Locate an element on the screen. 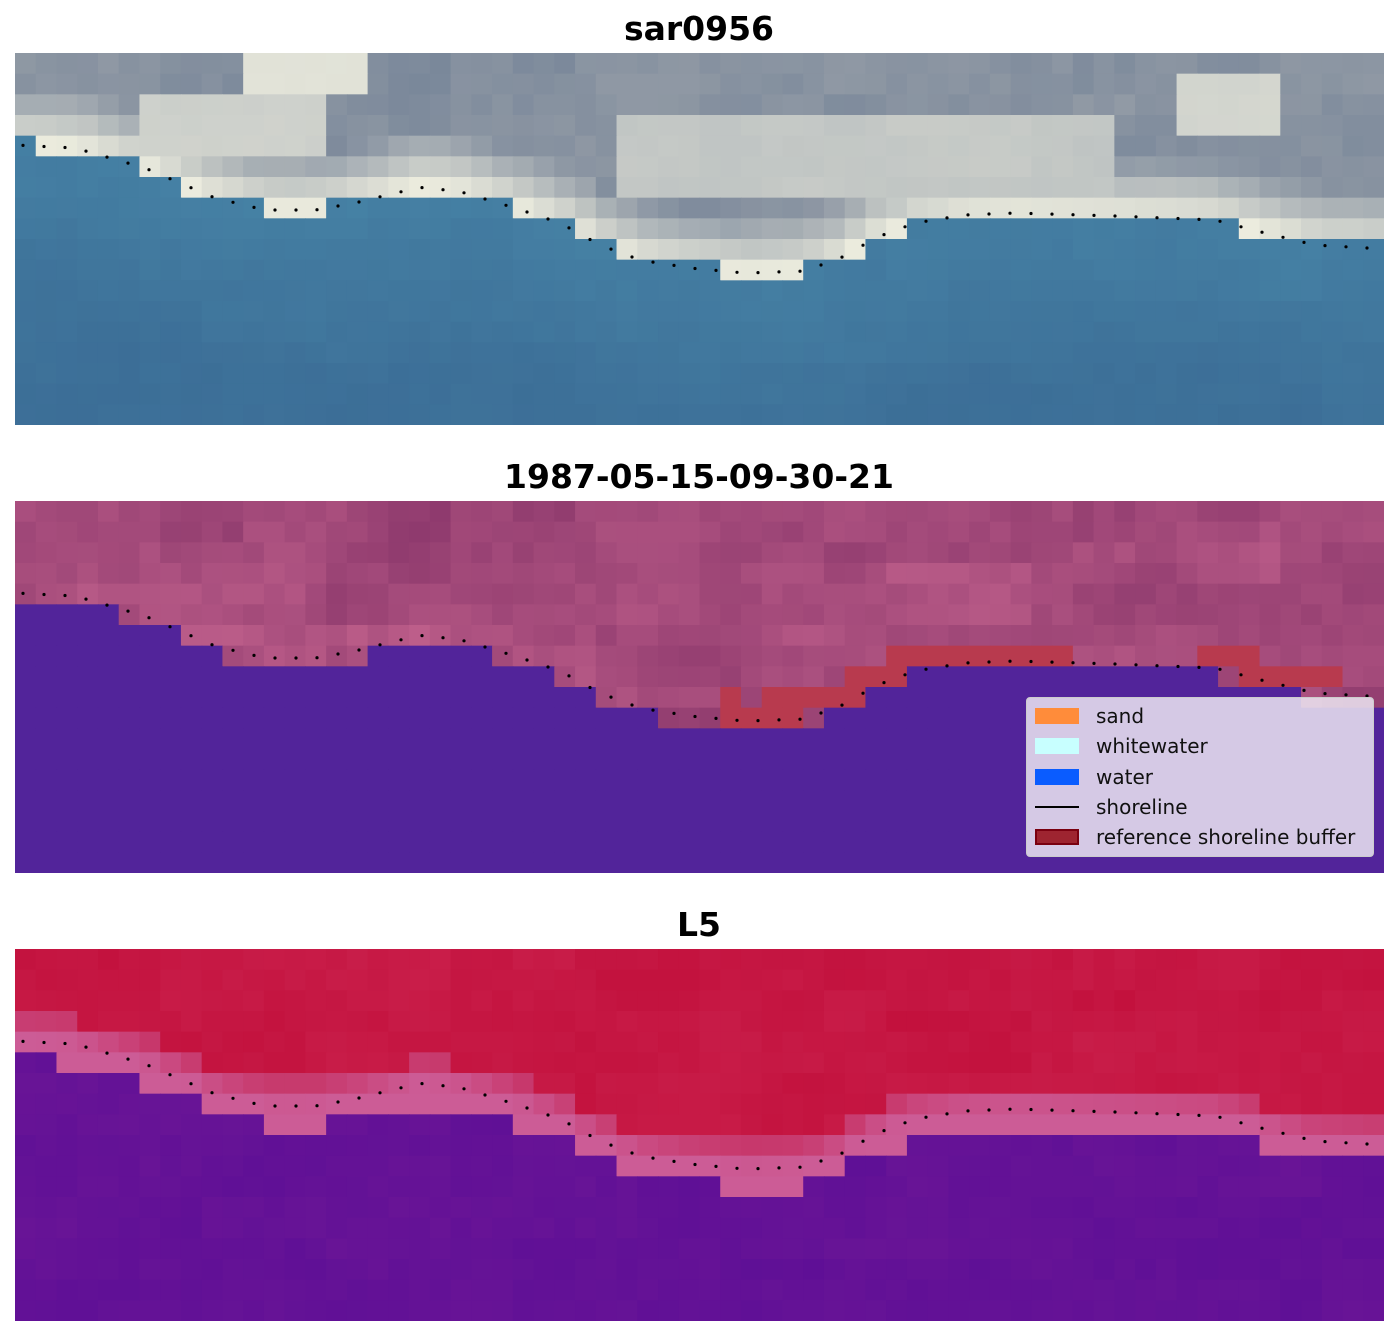 This screenshot has height=1337, width=1398. panel-title-rgb: sar0956 is located at coordinates (699, 28).